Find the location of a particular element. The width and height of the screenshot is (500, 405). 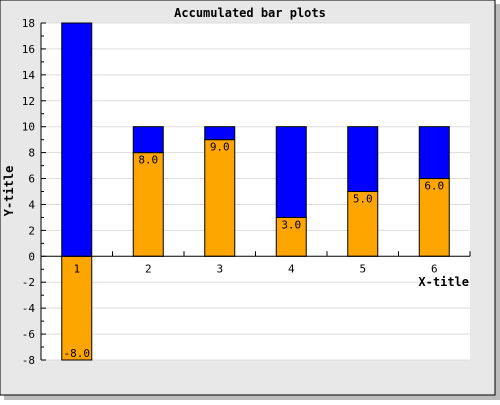

y-tick-label: 4 is located at coordinates (31, 204).